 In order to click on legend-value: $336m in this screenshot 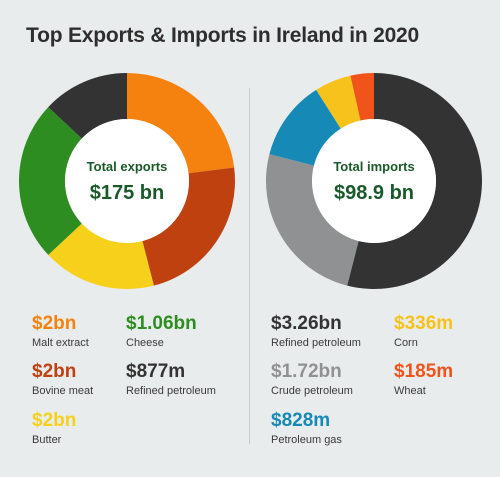, I will do `click(424, 323)`.